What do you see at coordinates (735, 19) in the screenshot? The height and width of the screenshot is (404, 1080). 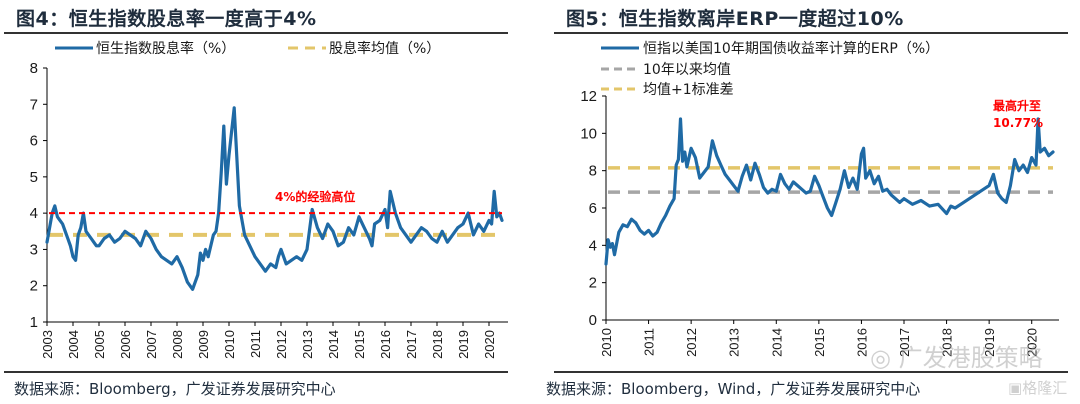 I see `chart-title: 图5：恒生指数离岸ERP一度超过10%` at bounding box center [735, 19].